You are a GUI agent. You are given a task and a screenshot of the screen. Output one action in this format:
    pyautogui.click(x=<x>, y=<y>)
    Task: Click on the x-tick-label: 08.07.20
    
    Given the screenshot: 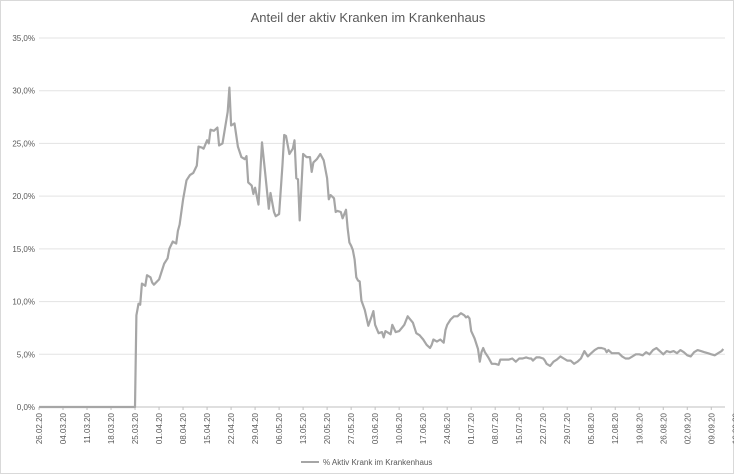 What is the action you would take?
    pyautogui.click(x=495, y=428)
    